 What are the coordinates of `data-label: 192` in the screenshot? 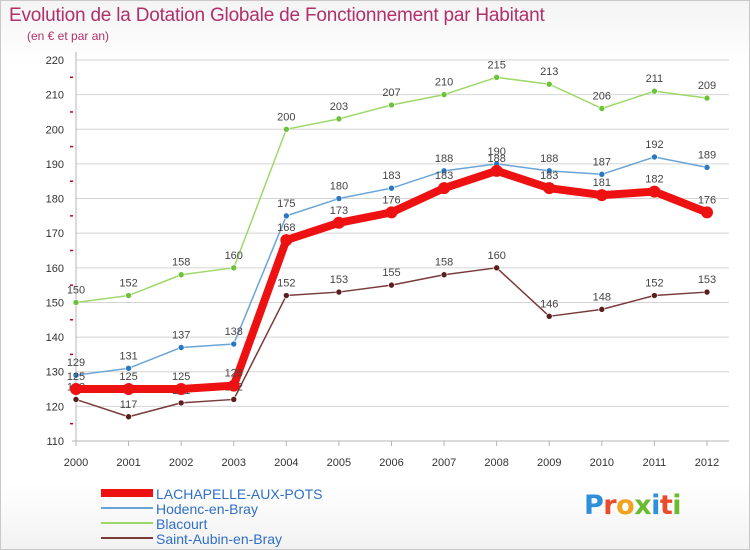 It's located at (654, 145).